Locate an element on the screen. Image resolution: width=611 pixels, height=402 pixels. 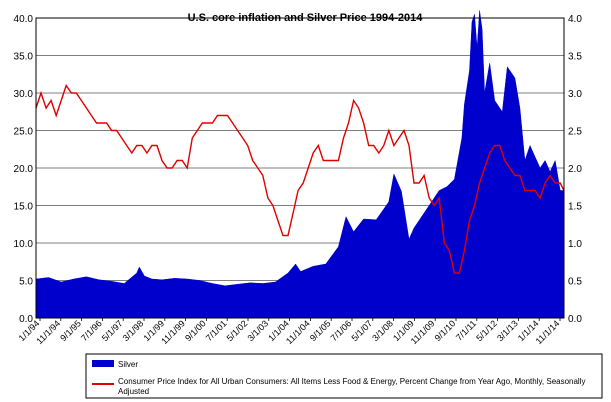
right-y-axis: 0.0 0.5 1.0 1.5 2.0 2.5 3.0 3.5 4.0 is located at coordinates (575, 169).